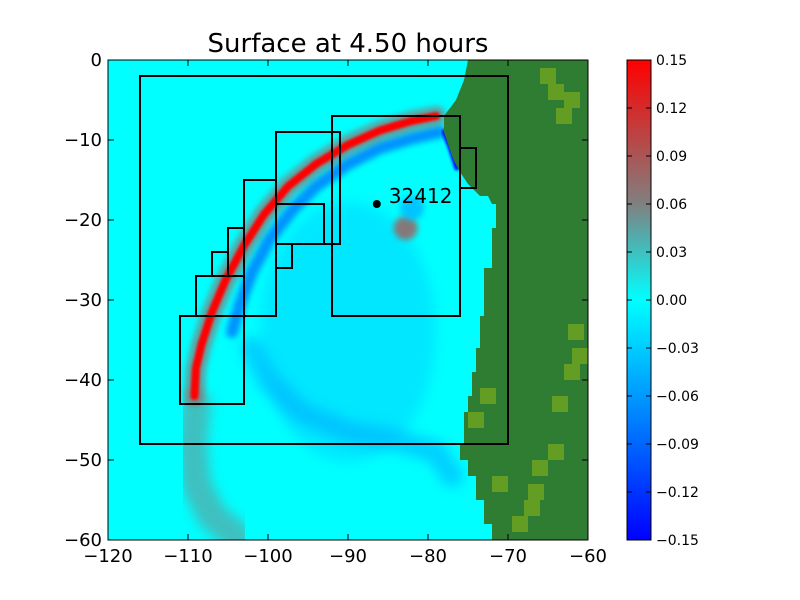 The image size is (800, 600). What do you see at coordinates (83, 540) in the screenshot?
I see `y-tick-label: −60` at bounding box center [83, 540].